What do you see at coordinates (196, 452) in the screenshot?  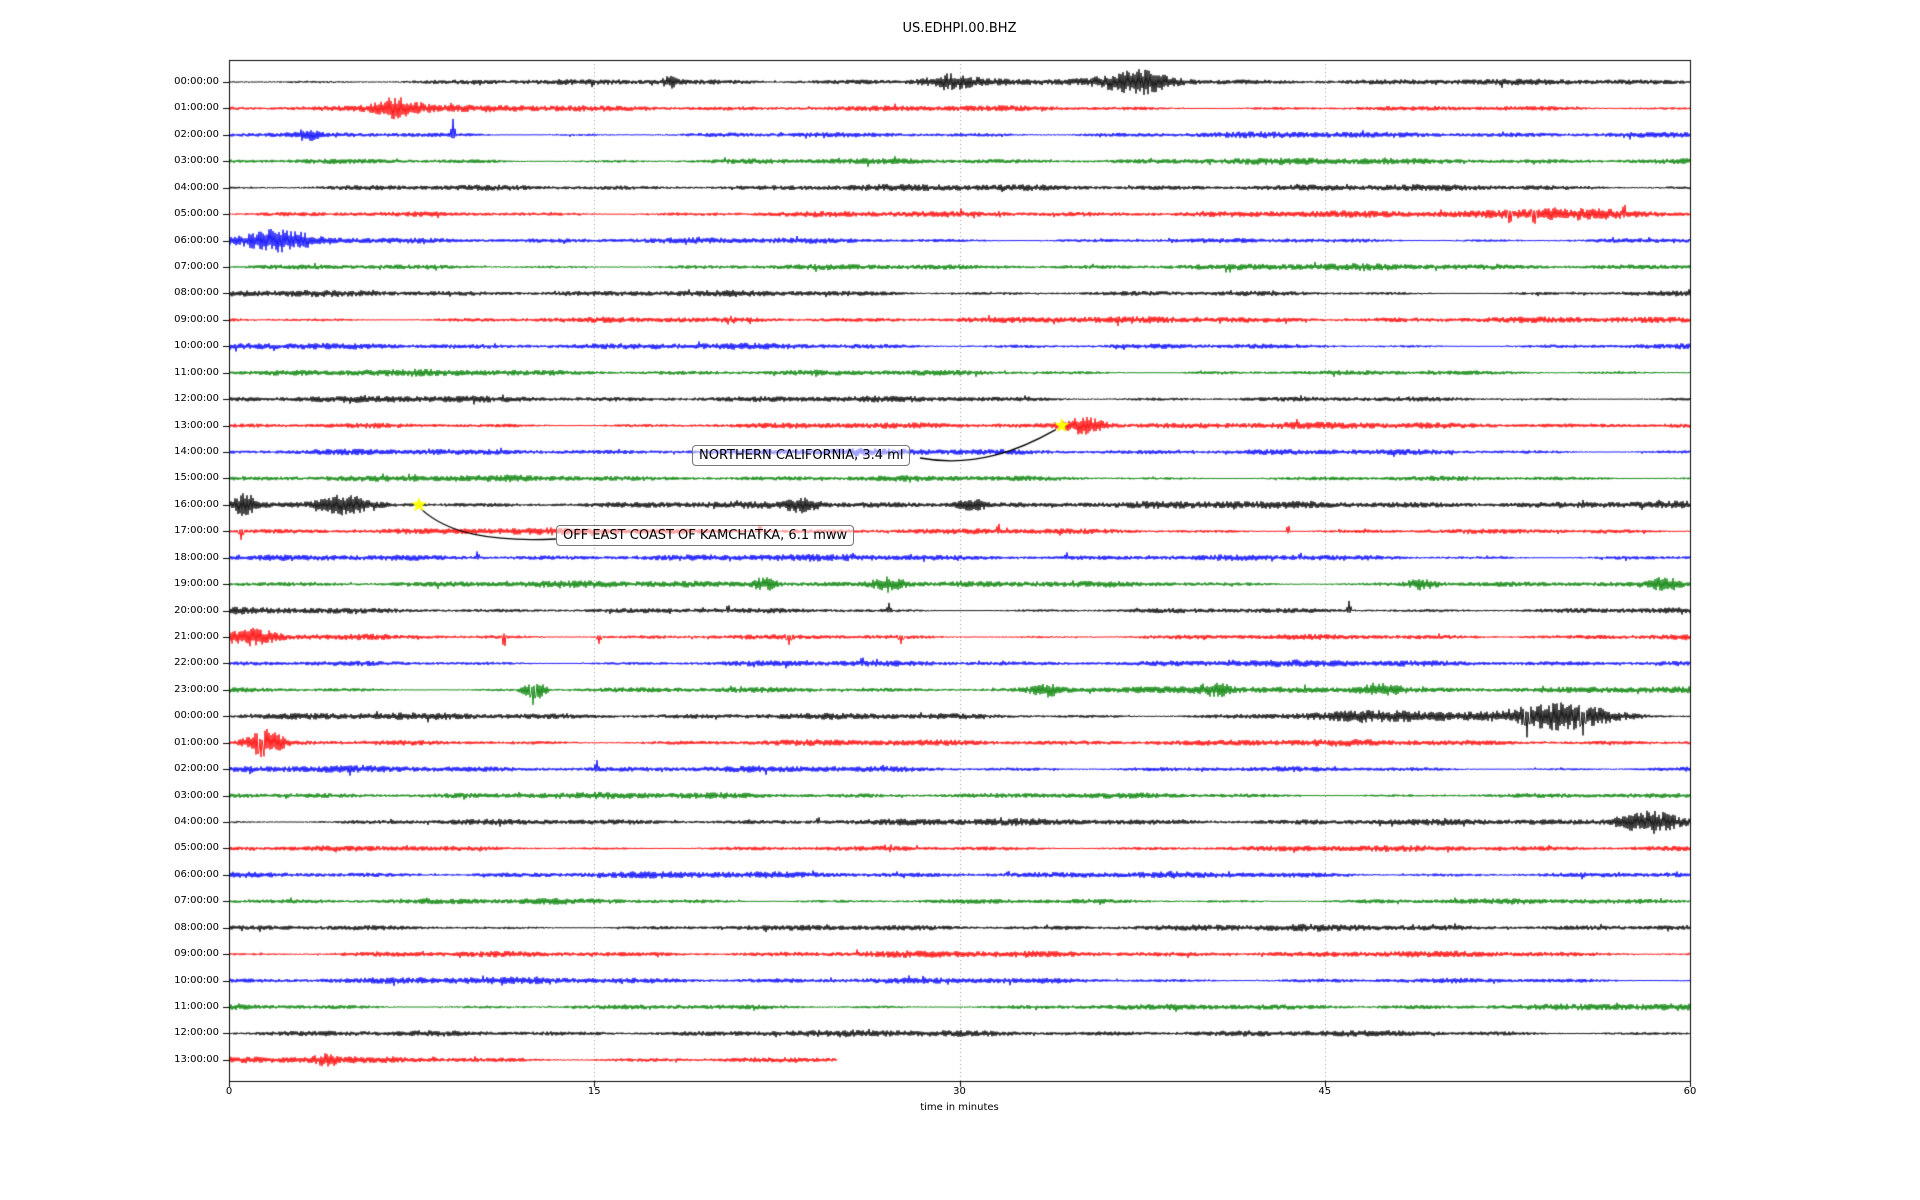 I see `y-tick-label: 14:00:00` at bounding box center [196, 452].